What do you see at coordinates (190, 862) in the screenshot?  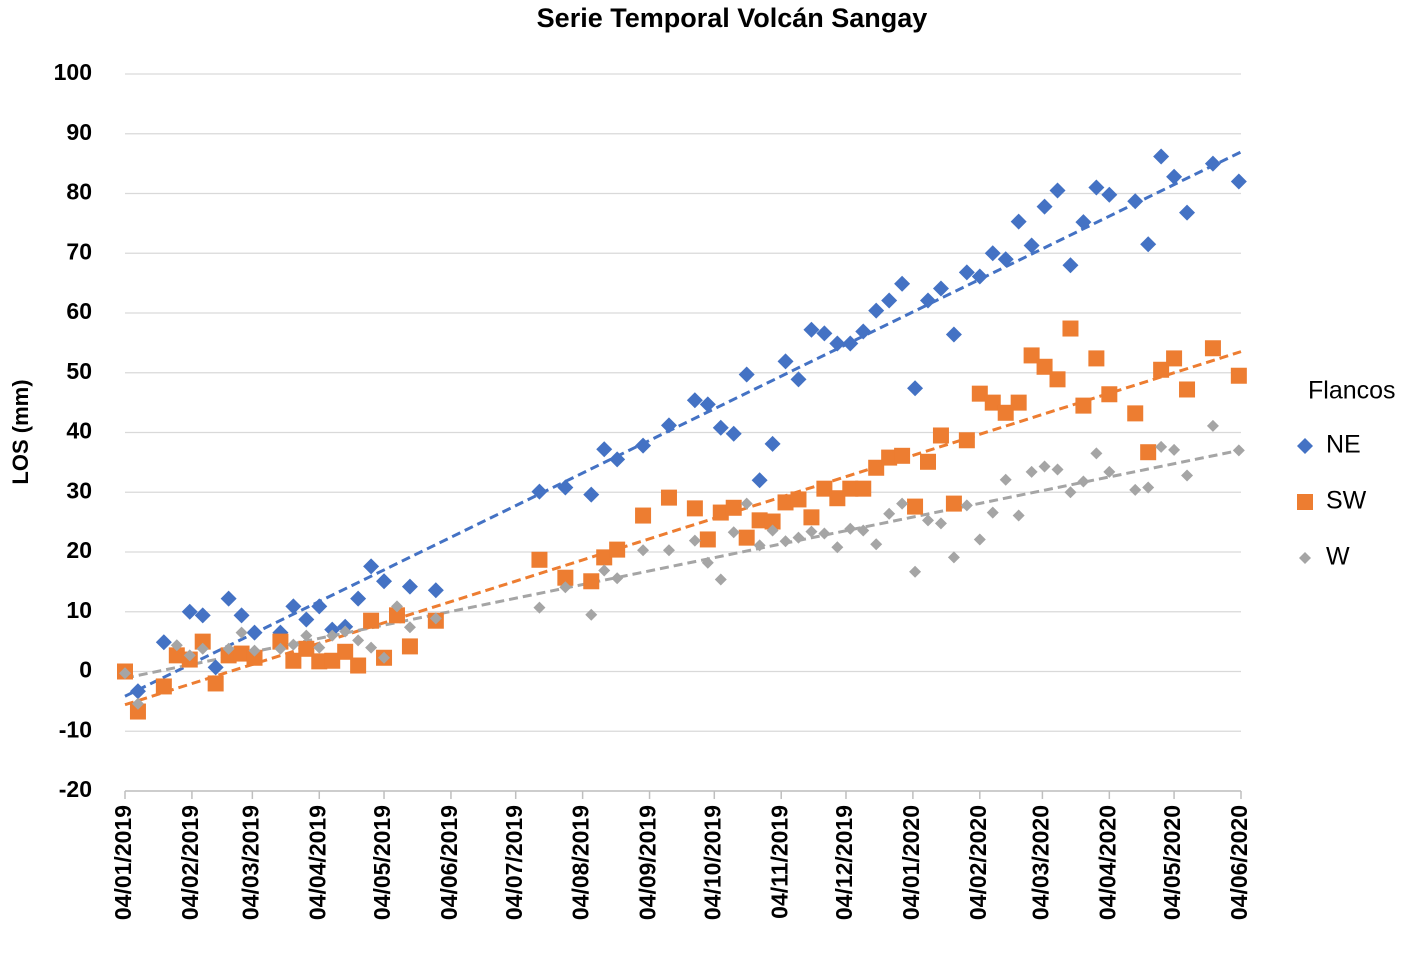 I see `x-tick-label: 04/02/2019` at bounding box center [190, 862].